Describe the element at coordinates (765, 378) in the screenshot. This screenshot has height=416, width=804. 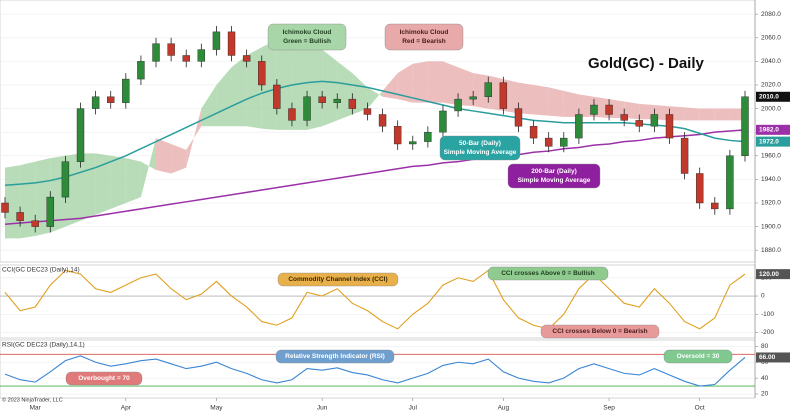
I see `y-tick-label: 40` at that location.